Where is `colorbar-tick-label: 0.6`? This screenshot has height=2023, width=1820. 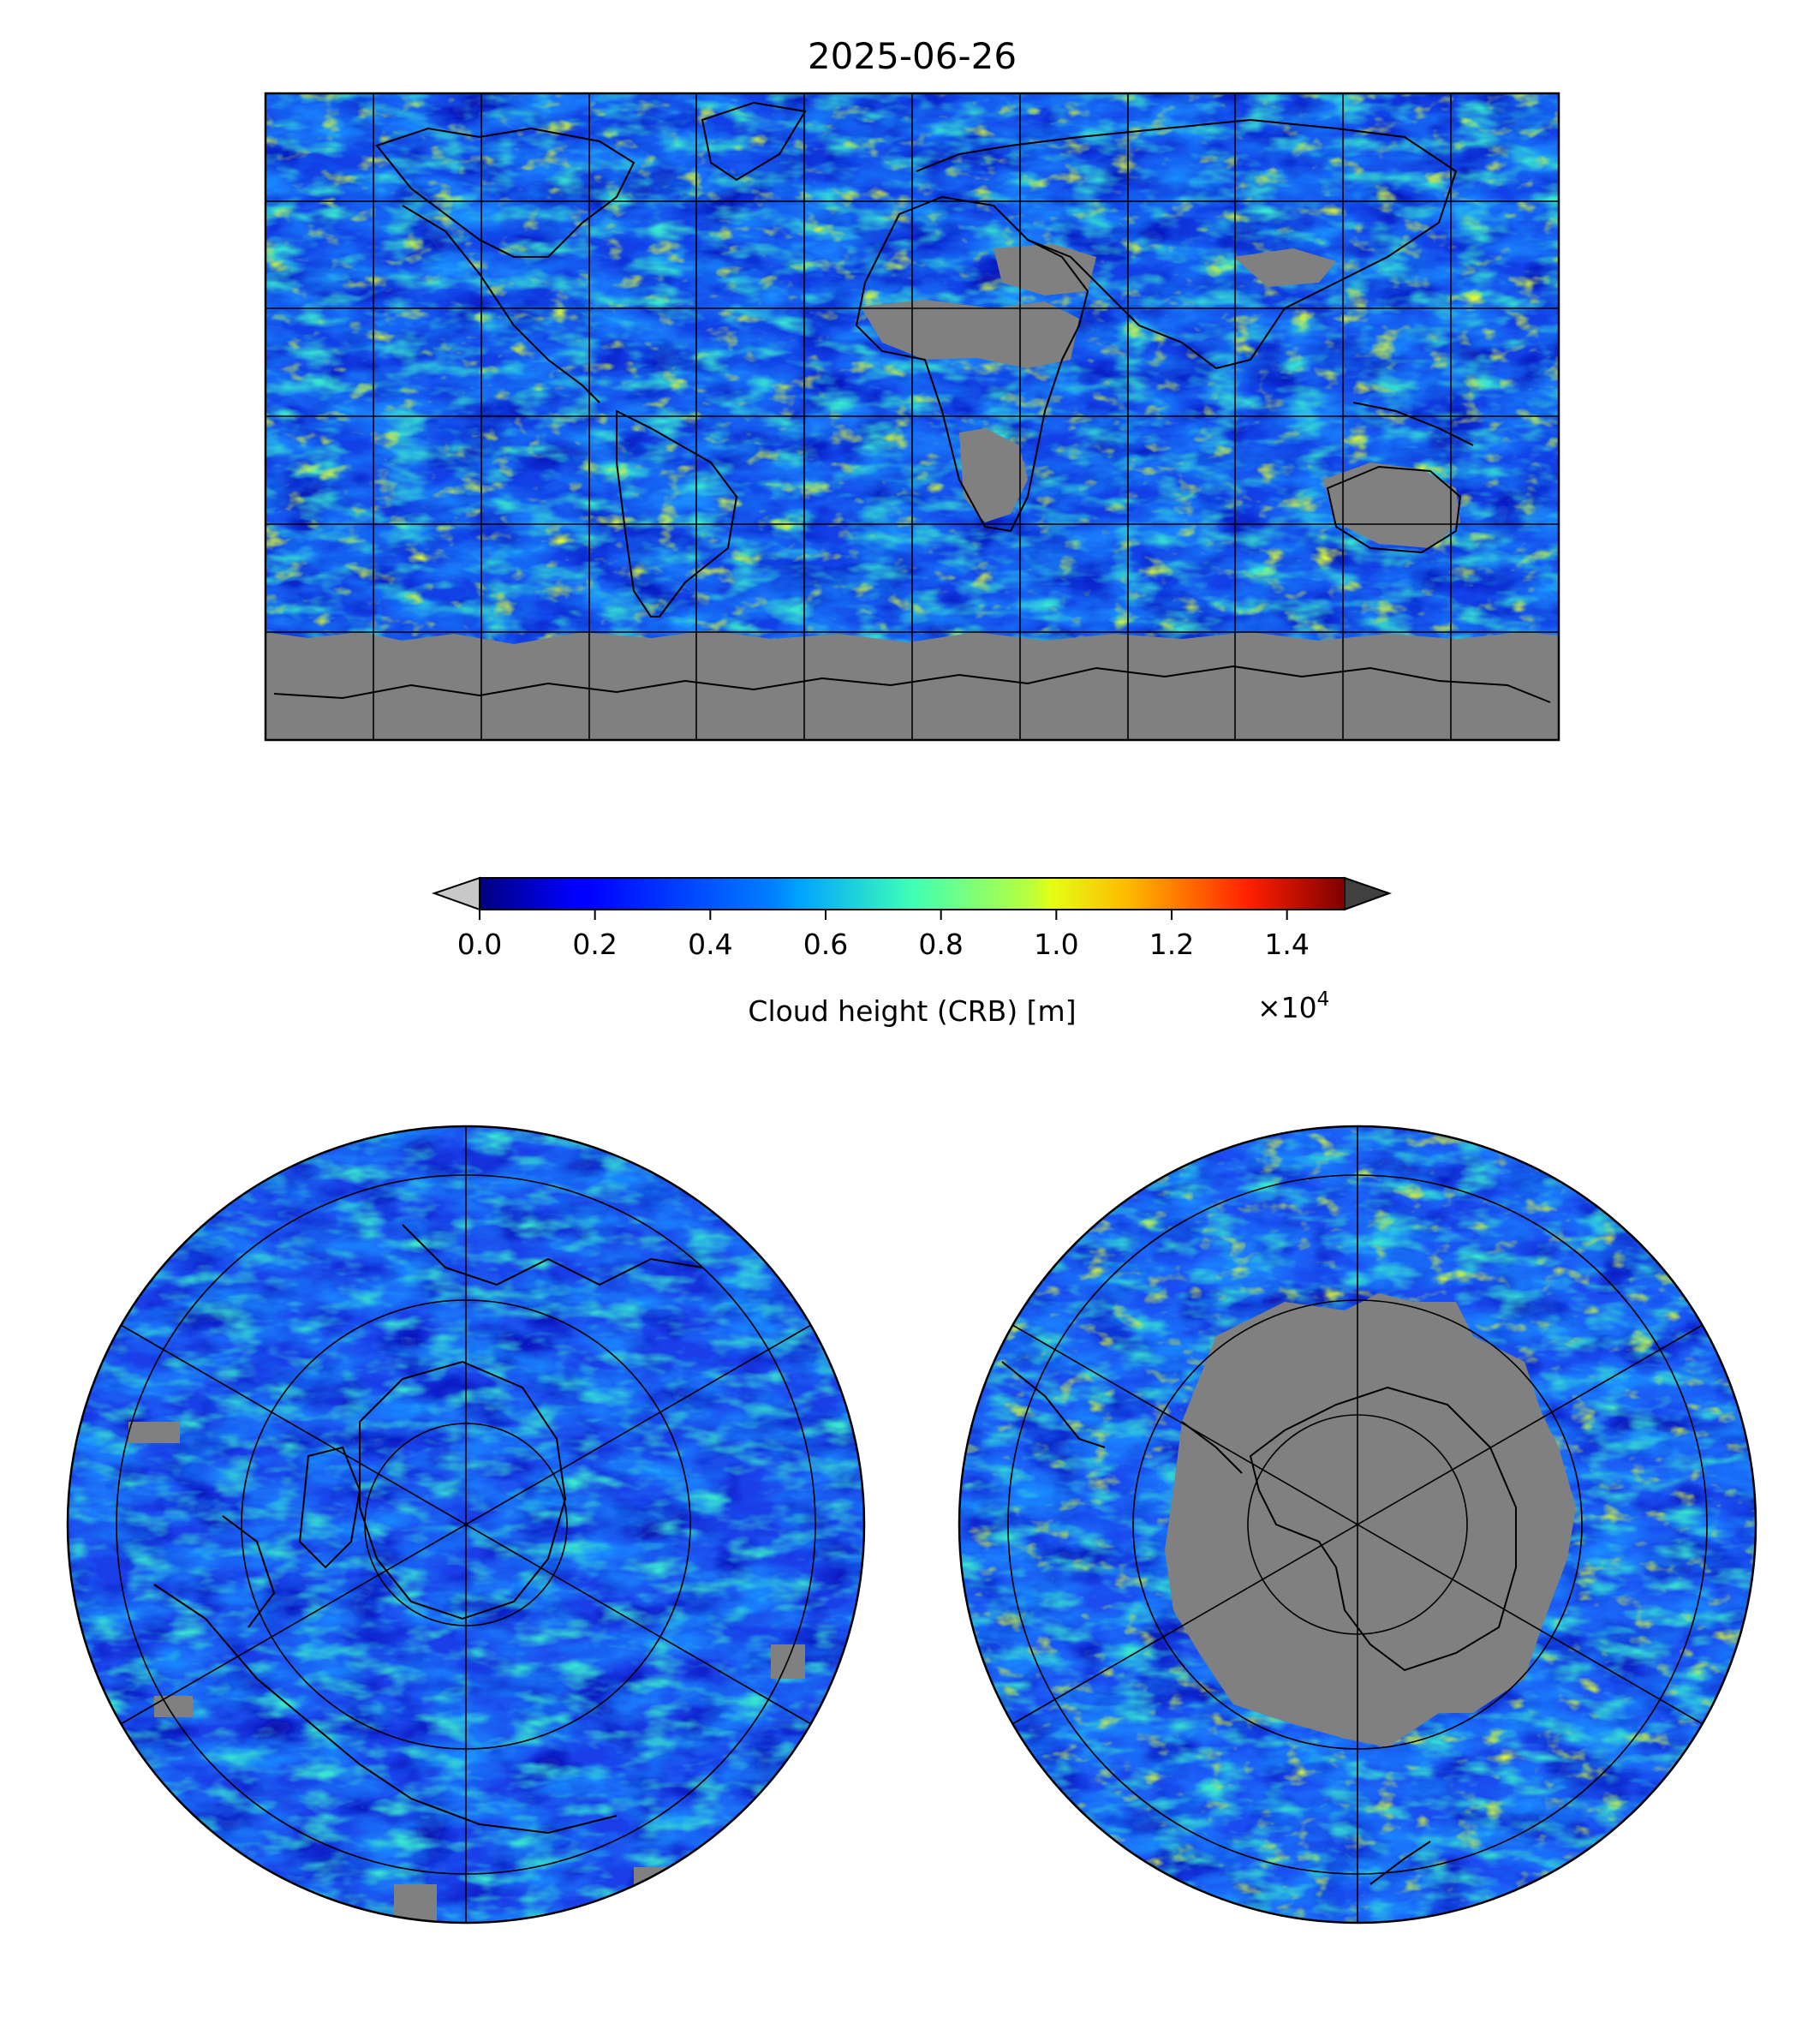 colorbar-tick-label: 0.6 is located at coordinates (825, 944).